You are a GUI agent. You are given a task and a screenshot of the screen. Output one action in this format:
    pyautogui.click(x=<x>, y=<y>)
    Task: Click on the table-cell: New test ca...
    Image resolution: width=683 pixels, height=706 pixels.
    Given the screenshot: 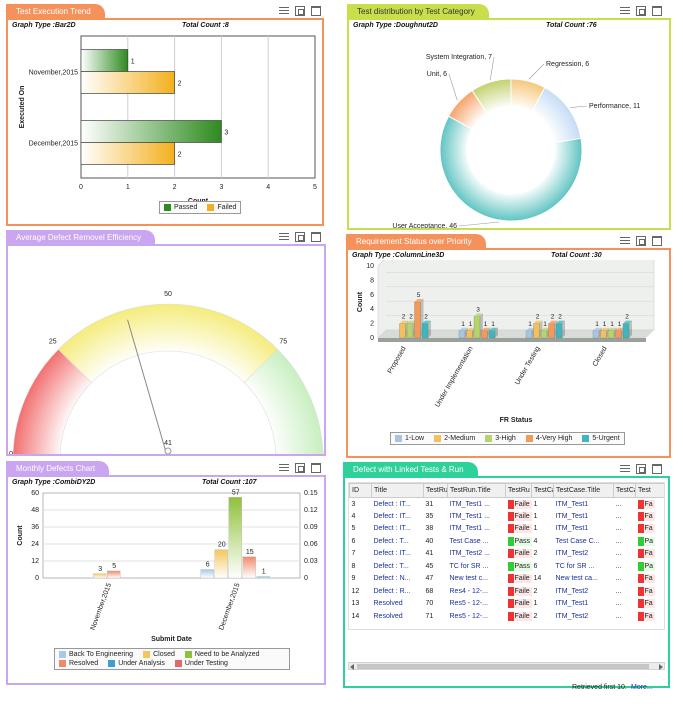 What is the action you would take?
    pyautogui.click(x=576, y=579)
    